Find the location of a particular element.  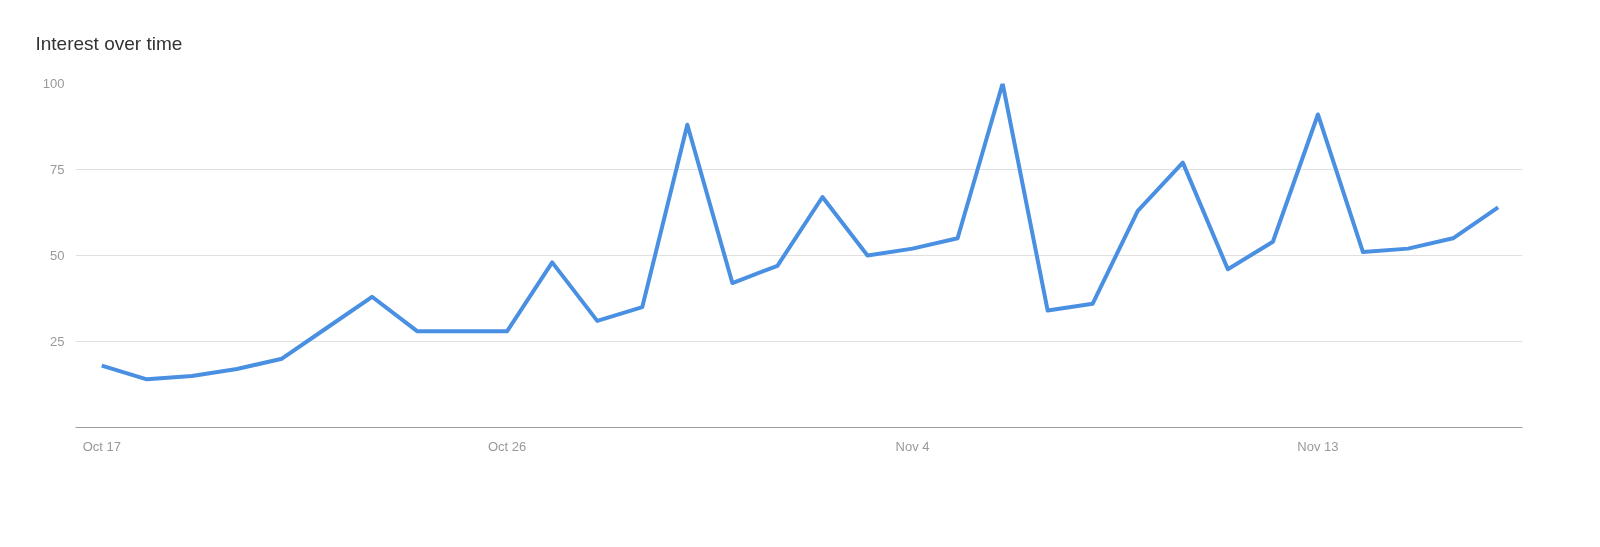

y-tick-label: 50 is located at coordinates (57, 255).